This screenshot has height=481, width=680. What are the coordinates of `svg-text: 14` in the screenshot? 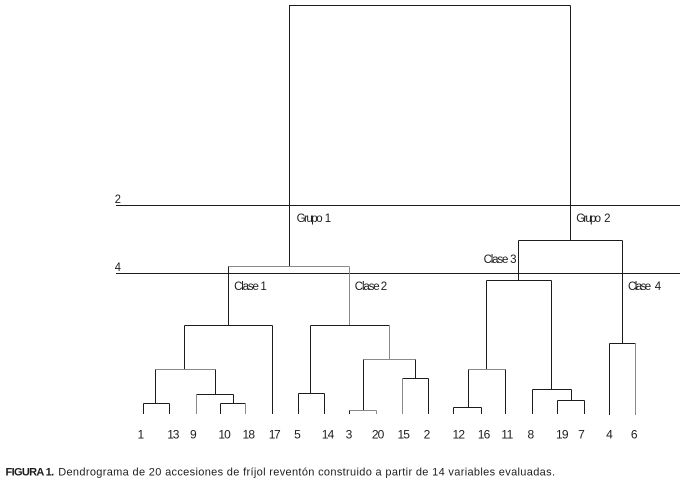 It's located at (328, 434).